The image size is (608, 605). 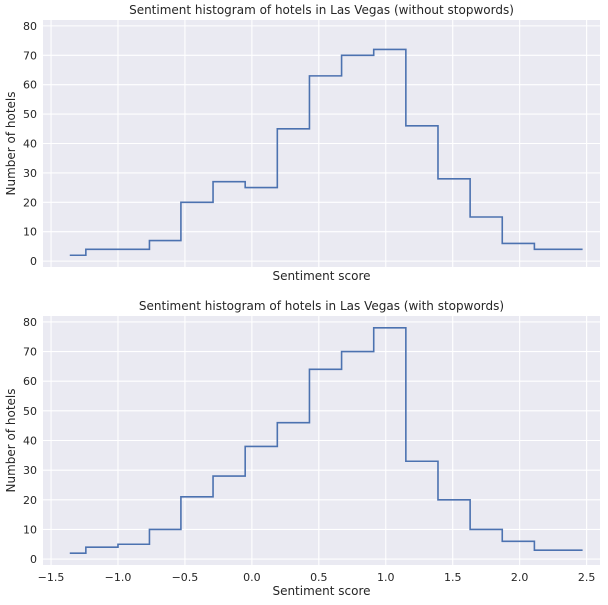 I want to click on top-y-tick-label: 60, so click(x=30, y=85).